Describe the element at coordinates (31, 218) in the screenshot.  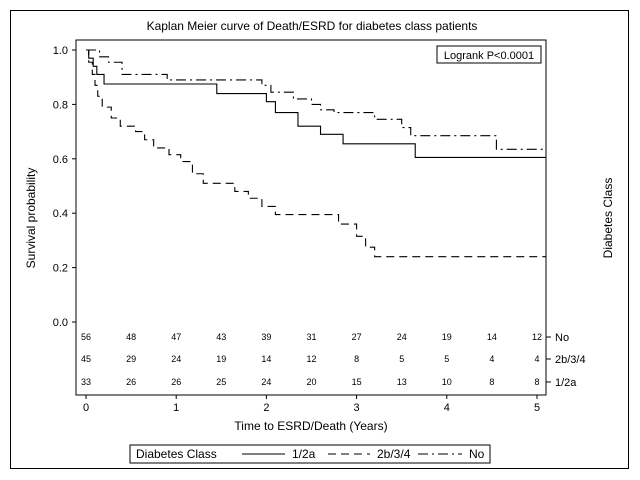
I see `y-axis-label: Survival probability` at that location.